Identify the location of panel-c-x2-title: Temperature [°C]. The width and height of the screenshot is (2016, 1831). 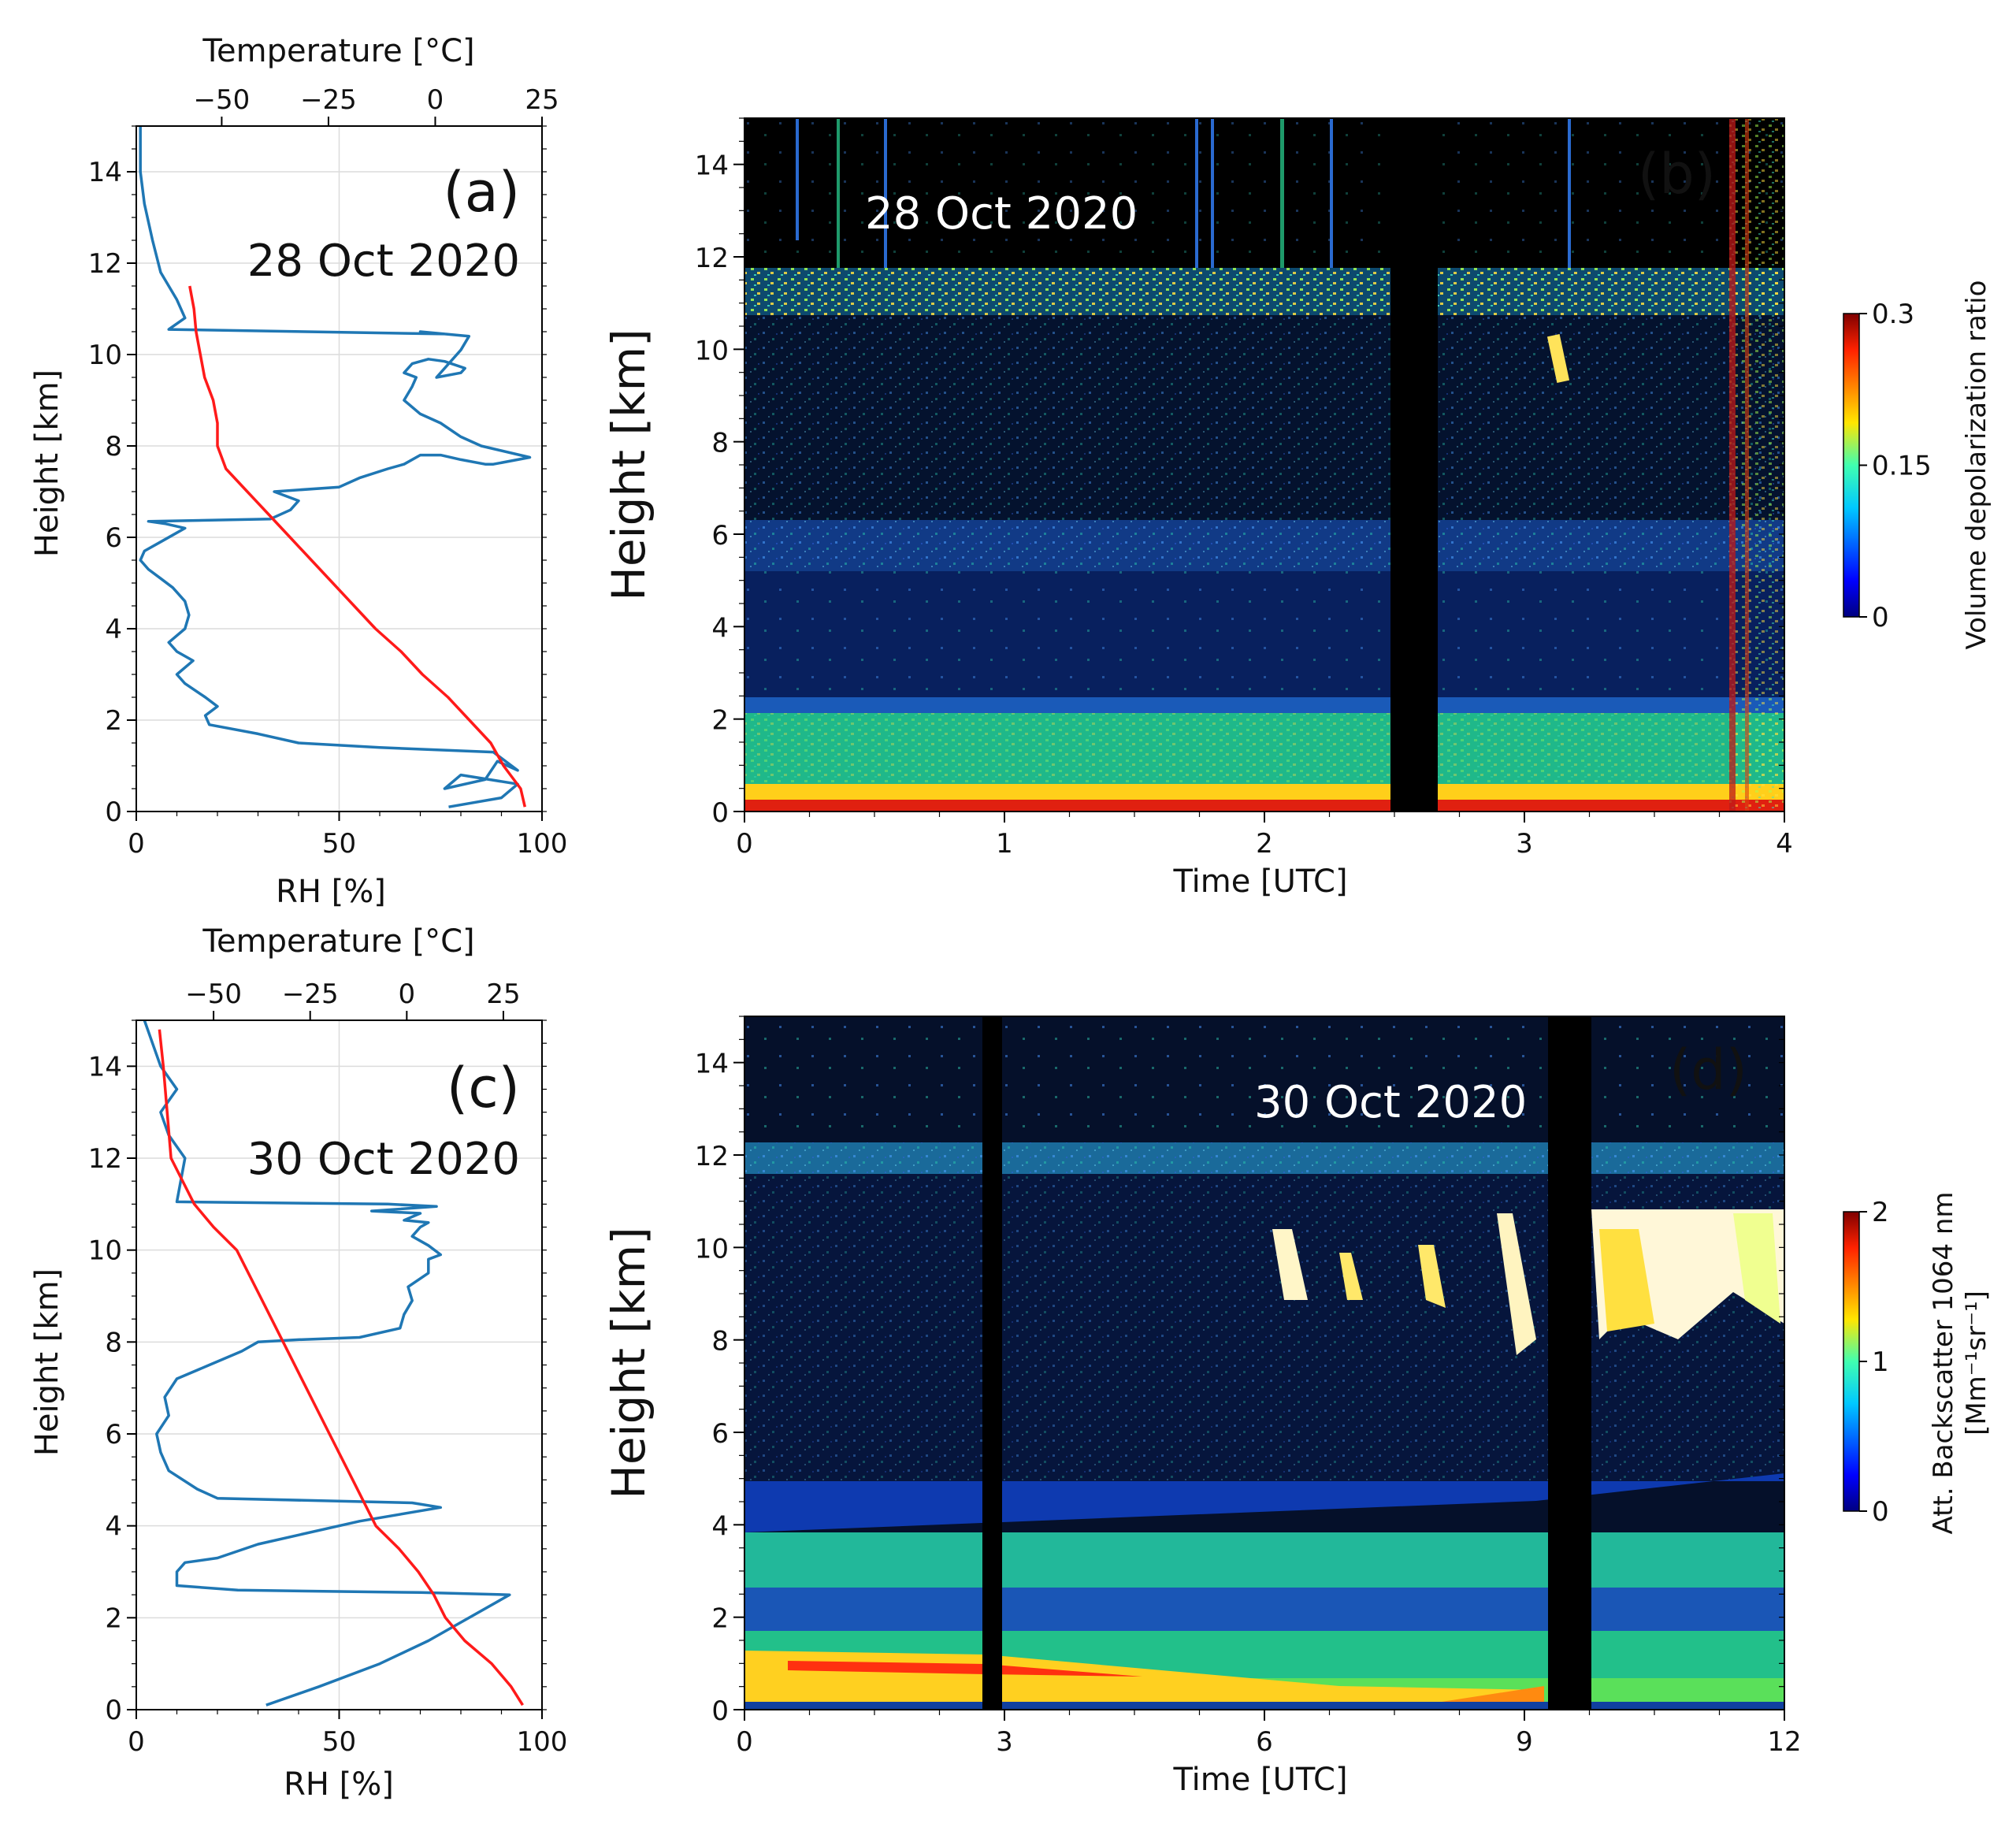
(338, 941).